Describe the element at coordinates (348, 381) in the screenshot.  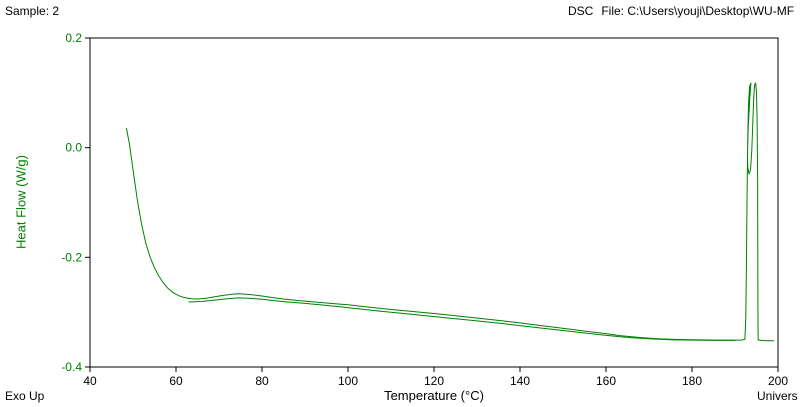
I see `x-tick-label: 100` at that location.